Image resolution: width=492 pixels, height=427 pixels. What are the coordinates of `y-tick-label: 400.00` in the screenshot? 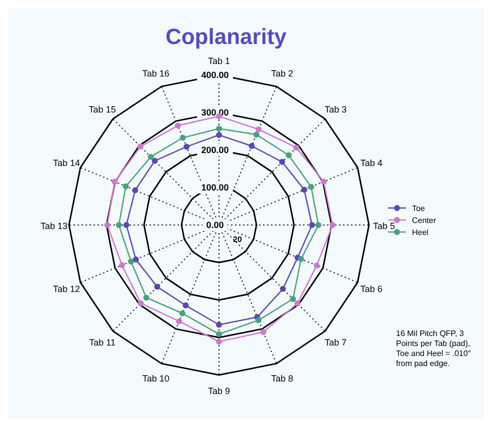 It's located at (215, 75).